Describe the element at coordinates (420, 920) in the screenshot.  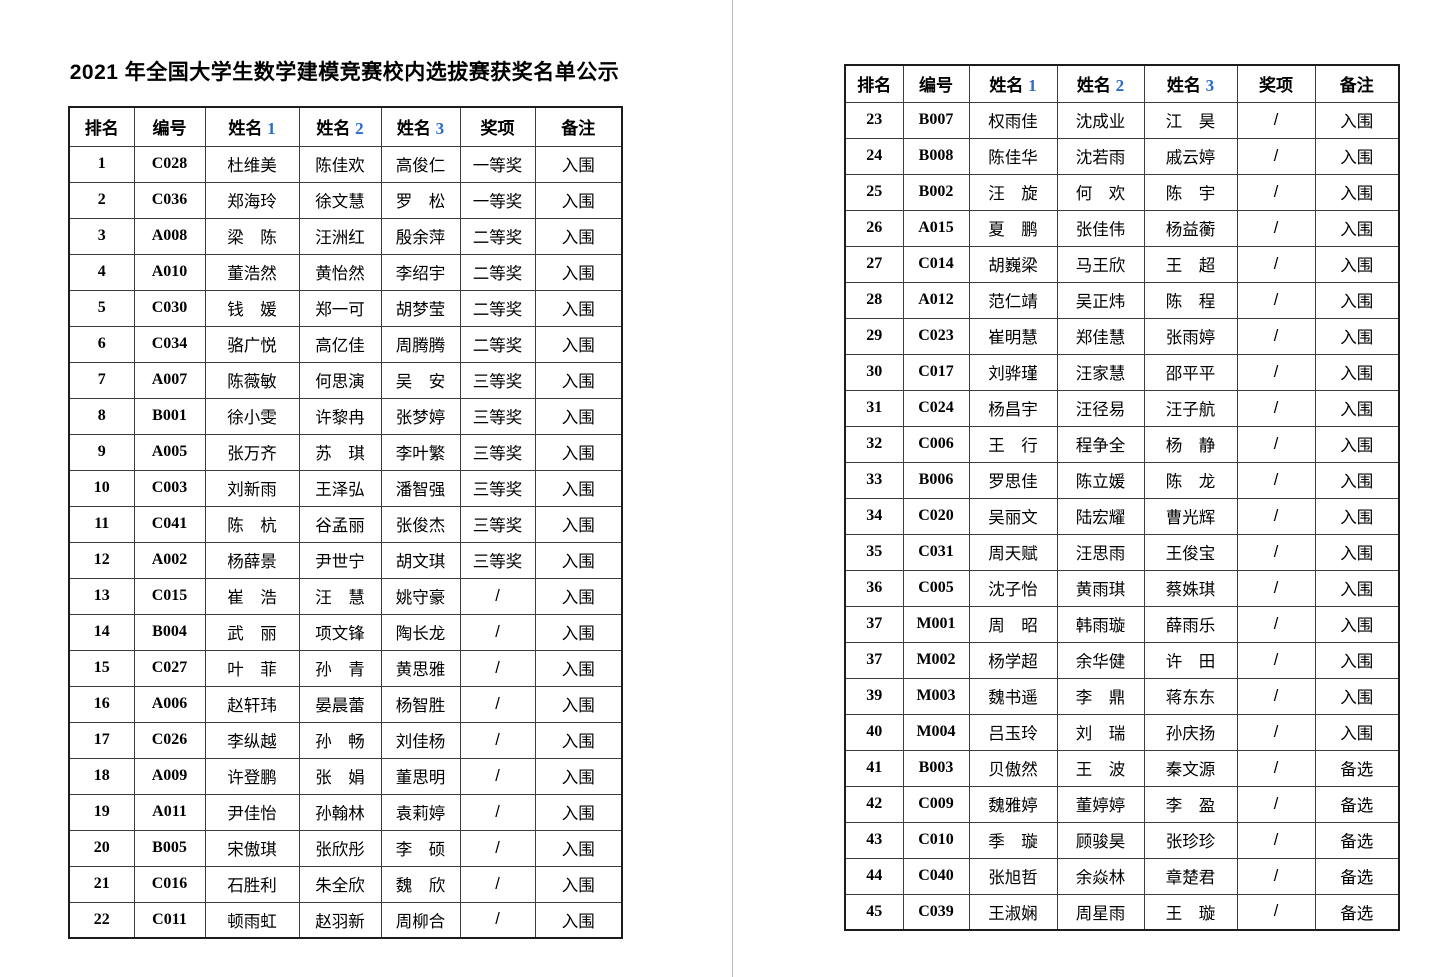
I see `cell-name-3: 周柳合` at that location.